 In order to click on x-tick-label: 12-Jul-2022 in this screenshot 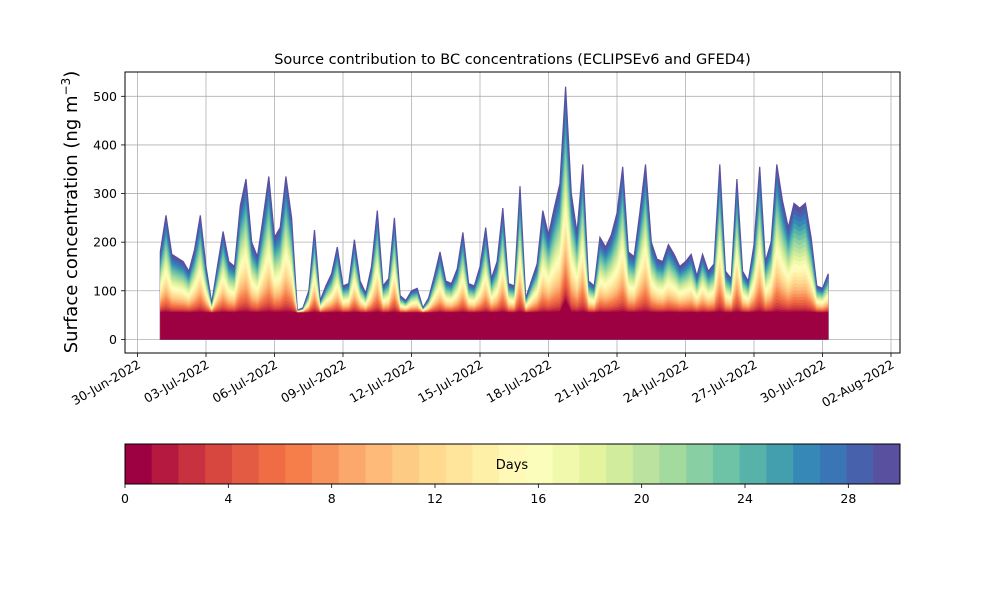, I will do `click(382, 381)`.